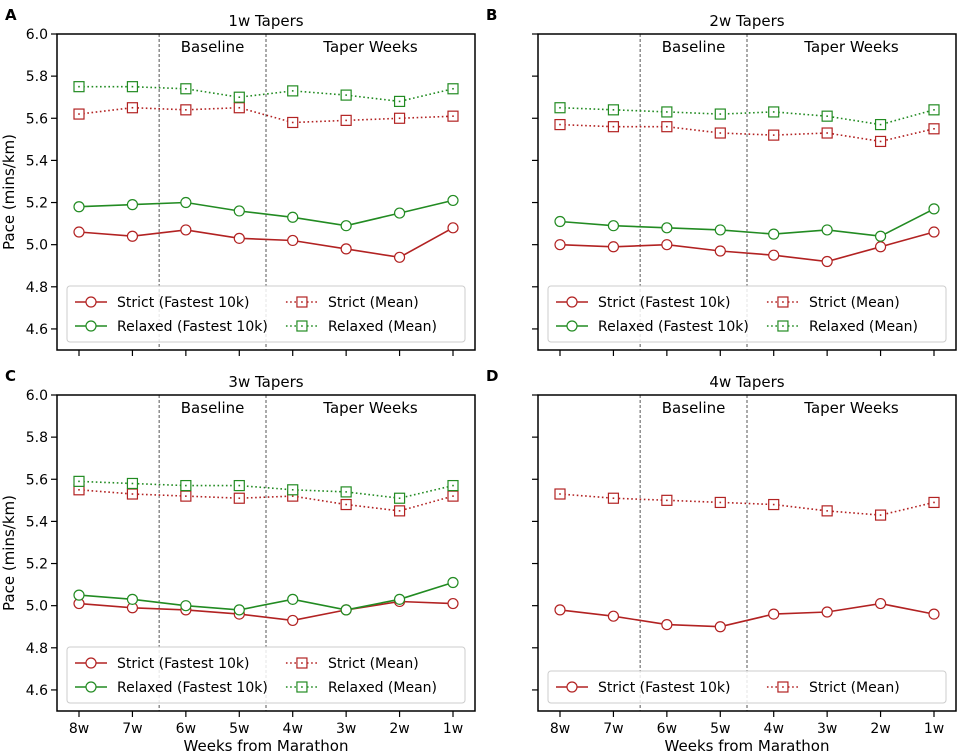 This screenshot has height=754, width=957. Describe the element at coordinates (37, 204) in the screenshot. I see `y-tick-label: 5.2` at that location.